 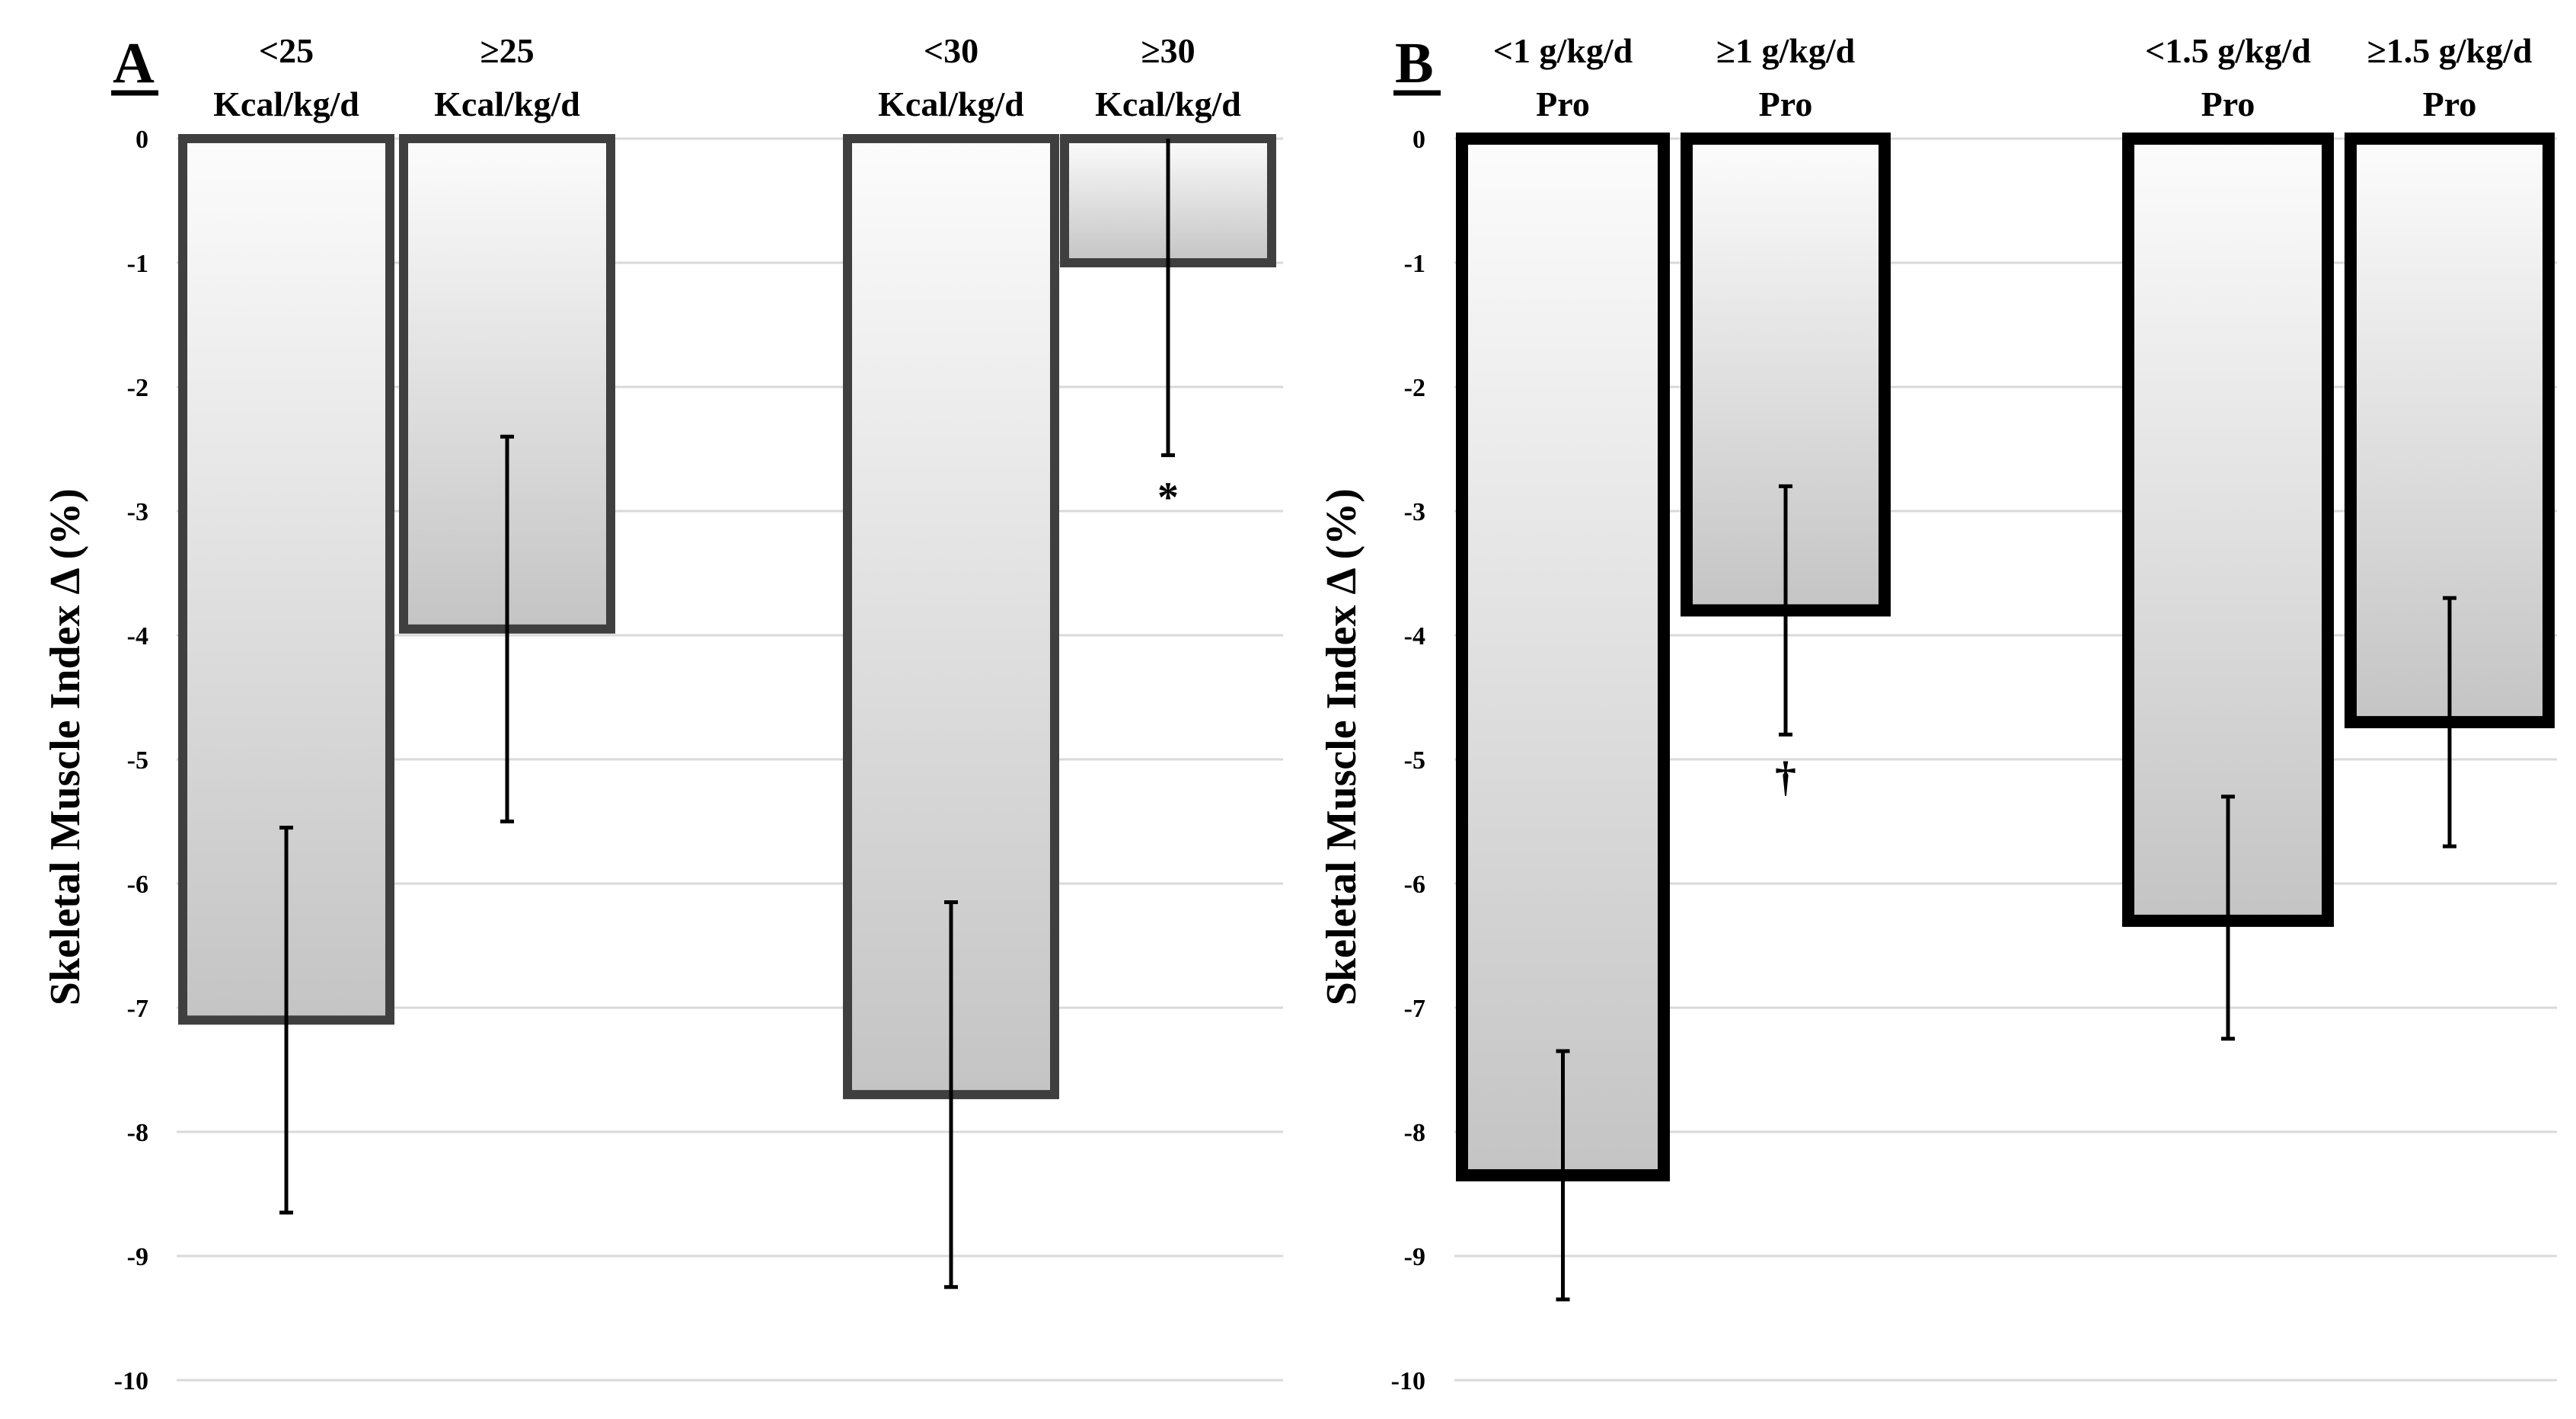 What do you see at coordinates (286, 50) in the screenshot?
I see `category-label: <25` at bounding box center [286, 50].